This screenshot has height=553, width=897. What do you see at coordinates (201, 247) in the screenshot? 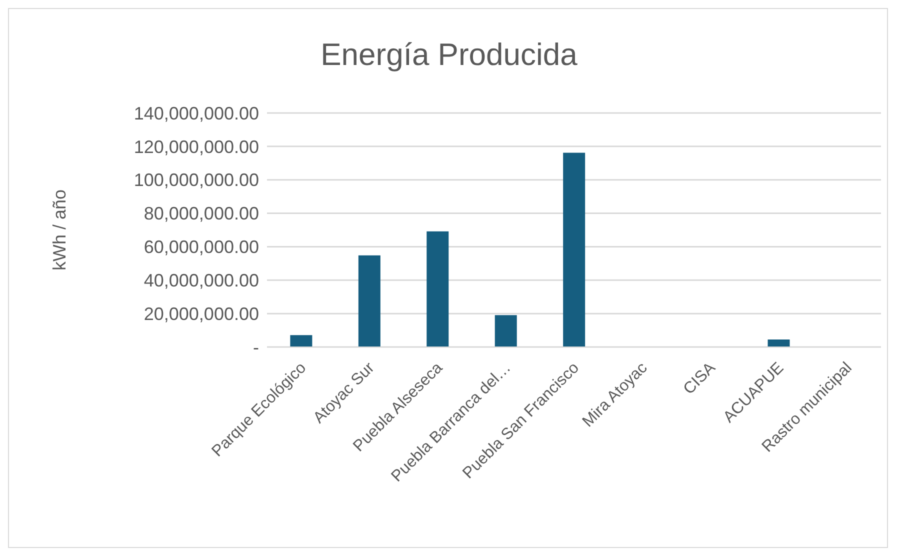
I see `y-tick-label: 60,000,000.00` at bounding box center [201, 247].